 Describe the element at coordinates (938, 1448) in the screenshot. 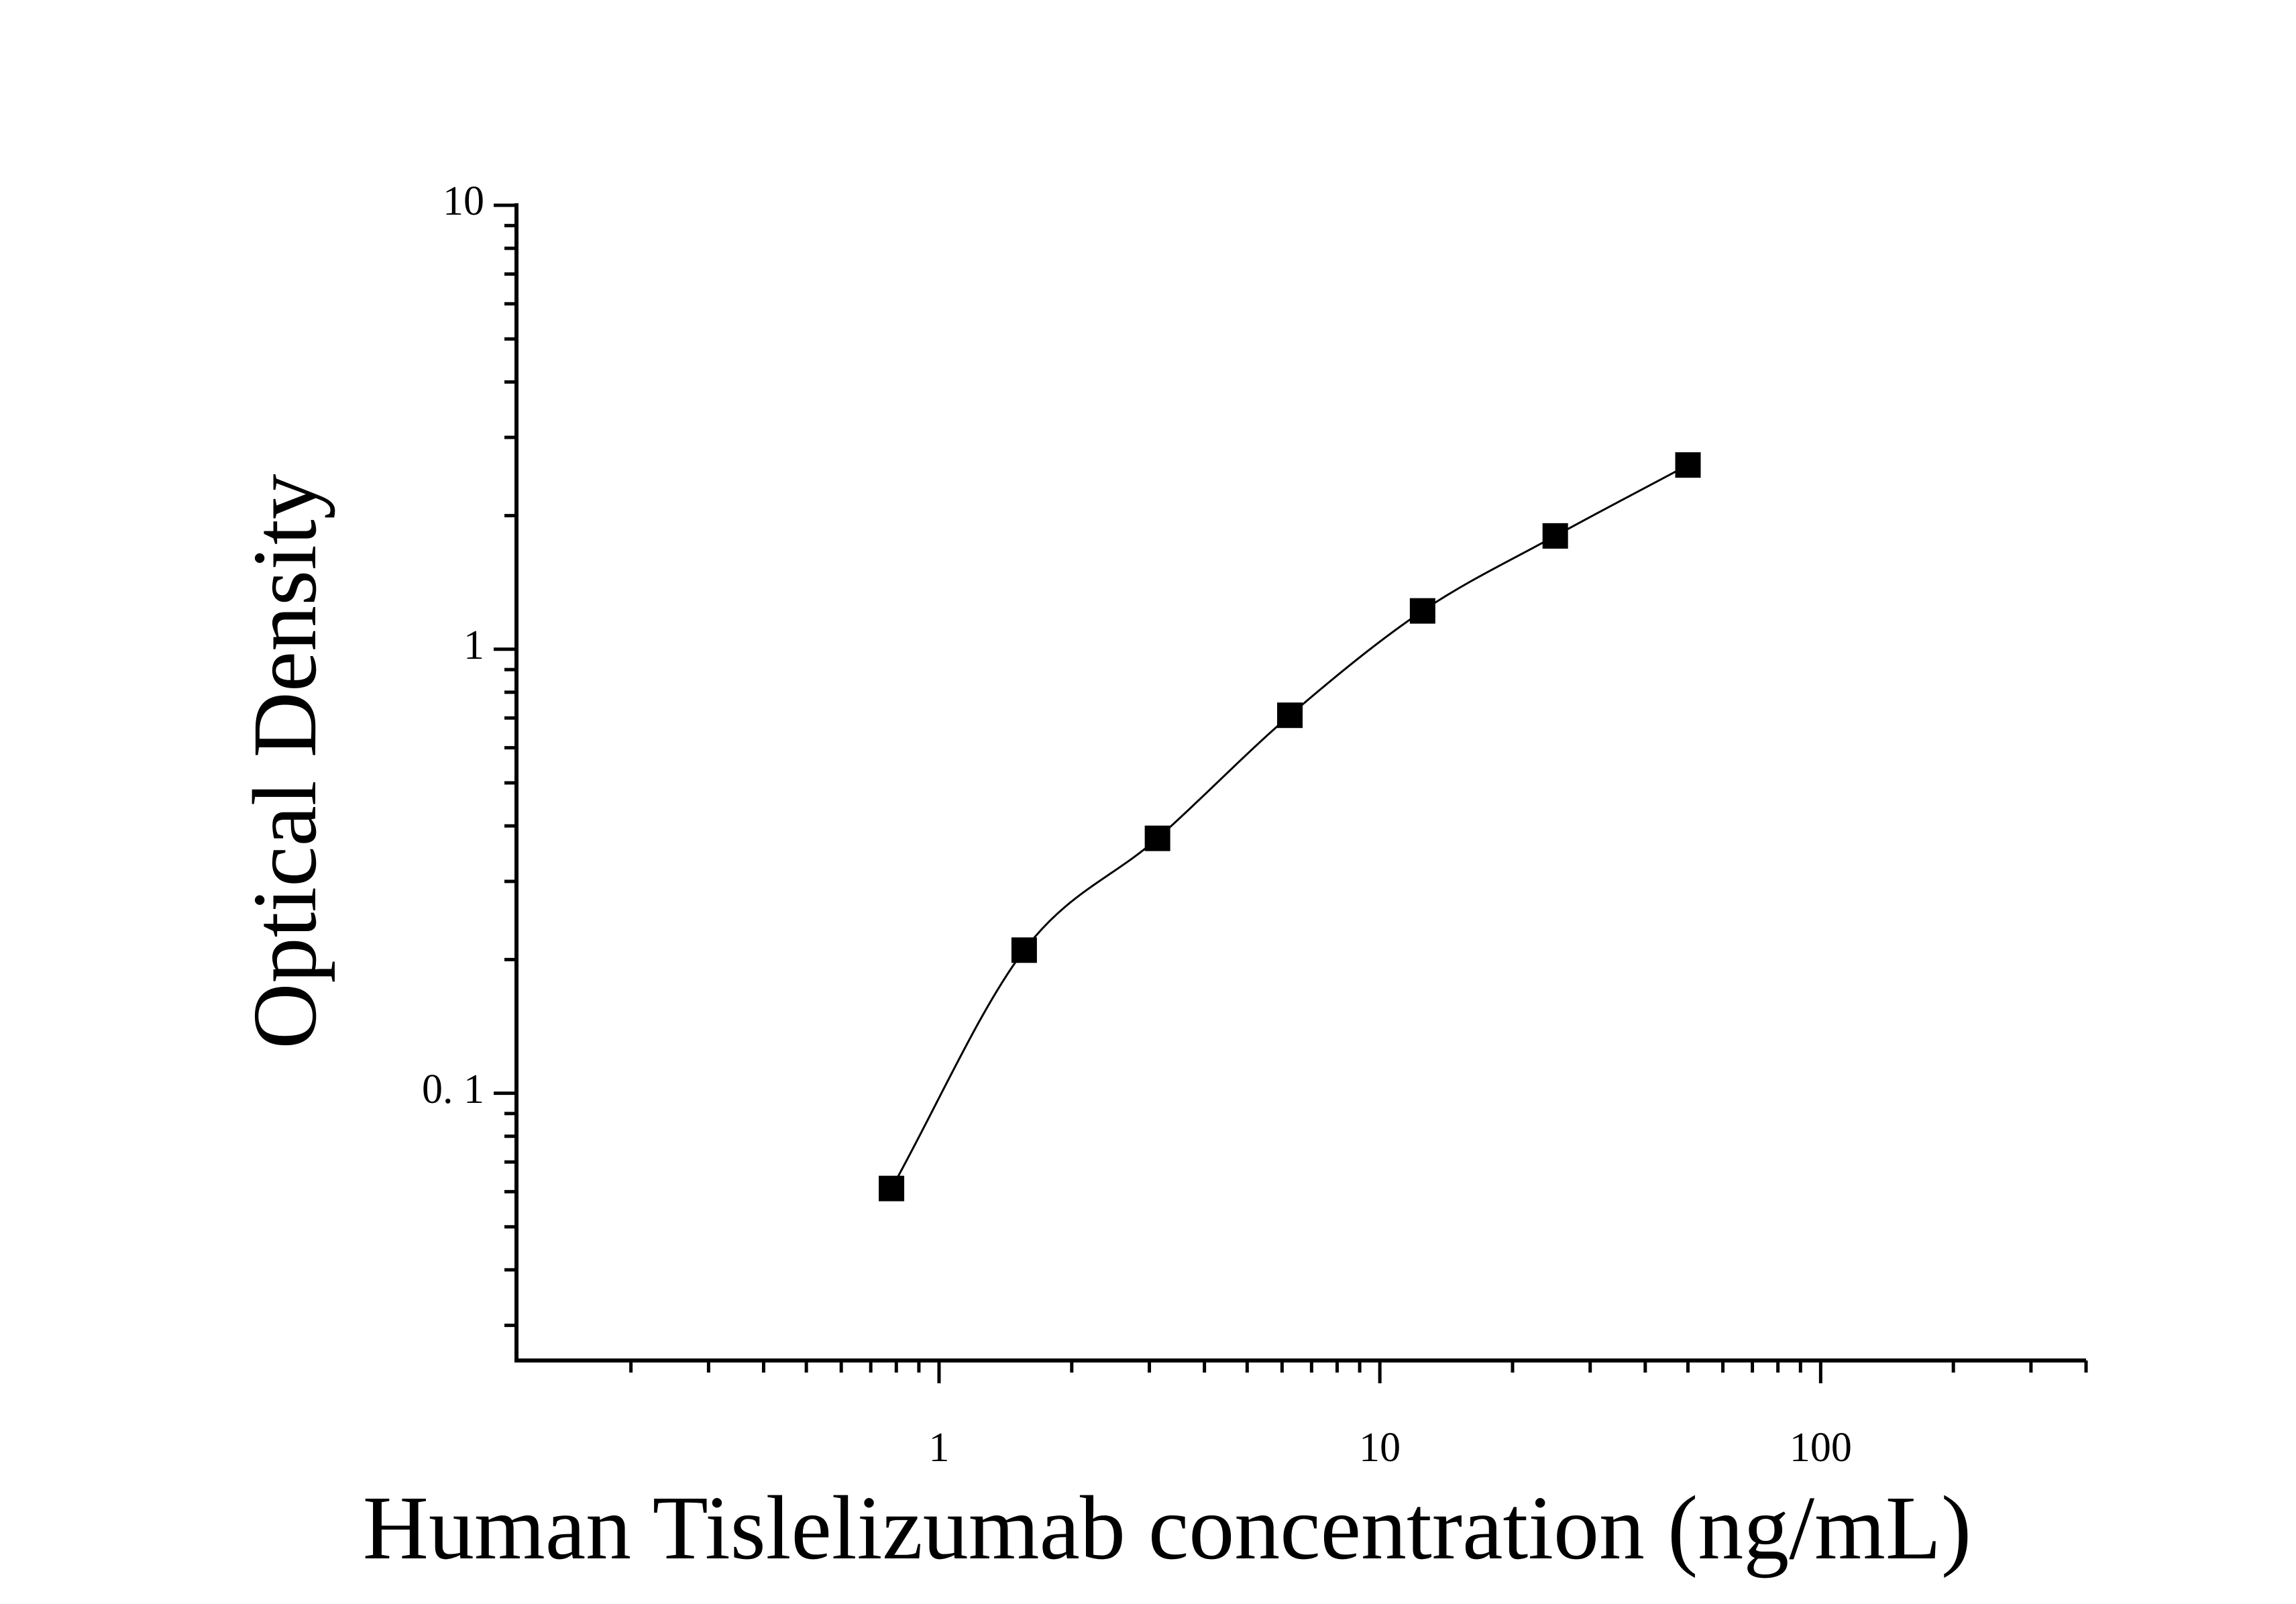

I see `x-tick-label: 1` at that location.